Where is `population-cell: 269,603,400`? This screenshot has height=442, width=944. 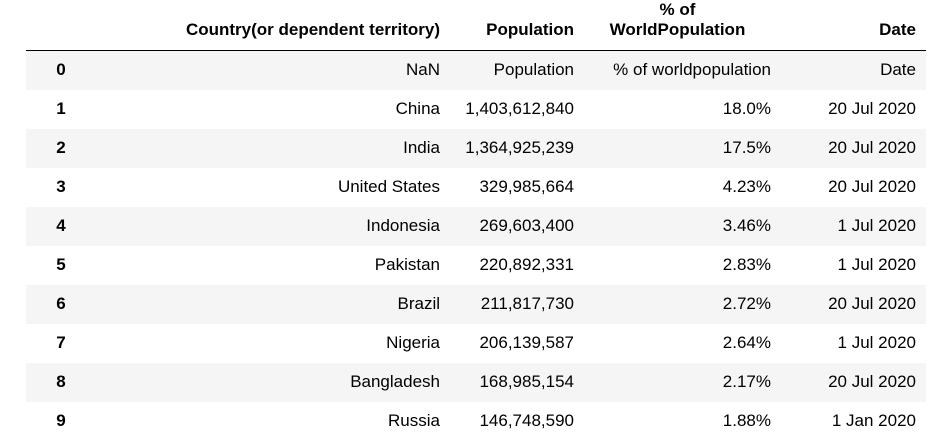 population-cell: 269,603,400 is located at coordinates (526, 225).